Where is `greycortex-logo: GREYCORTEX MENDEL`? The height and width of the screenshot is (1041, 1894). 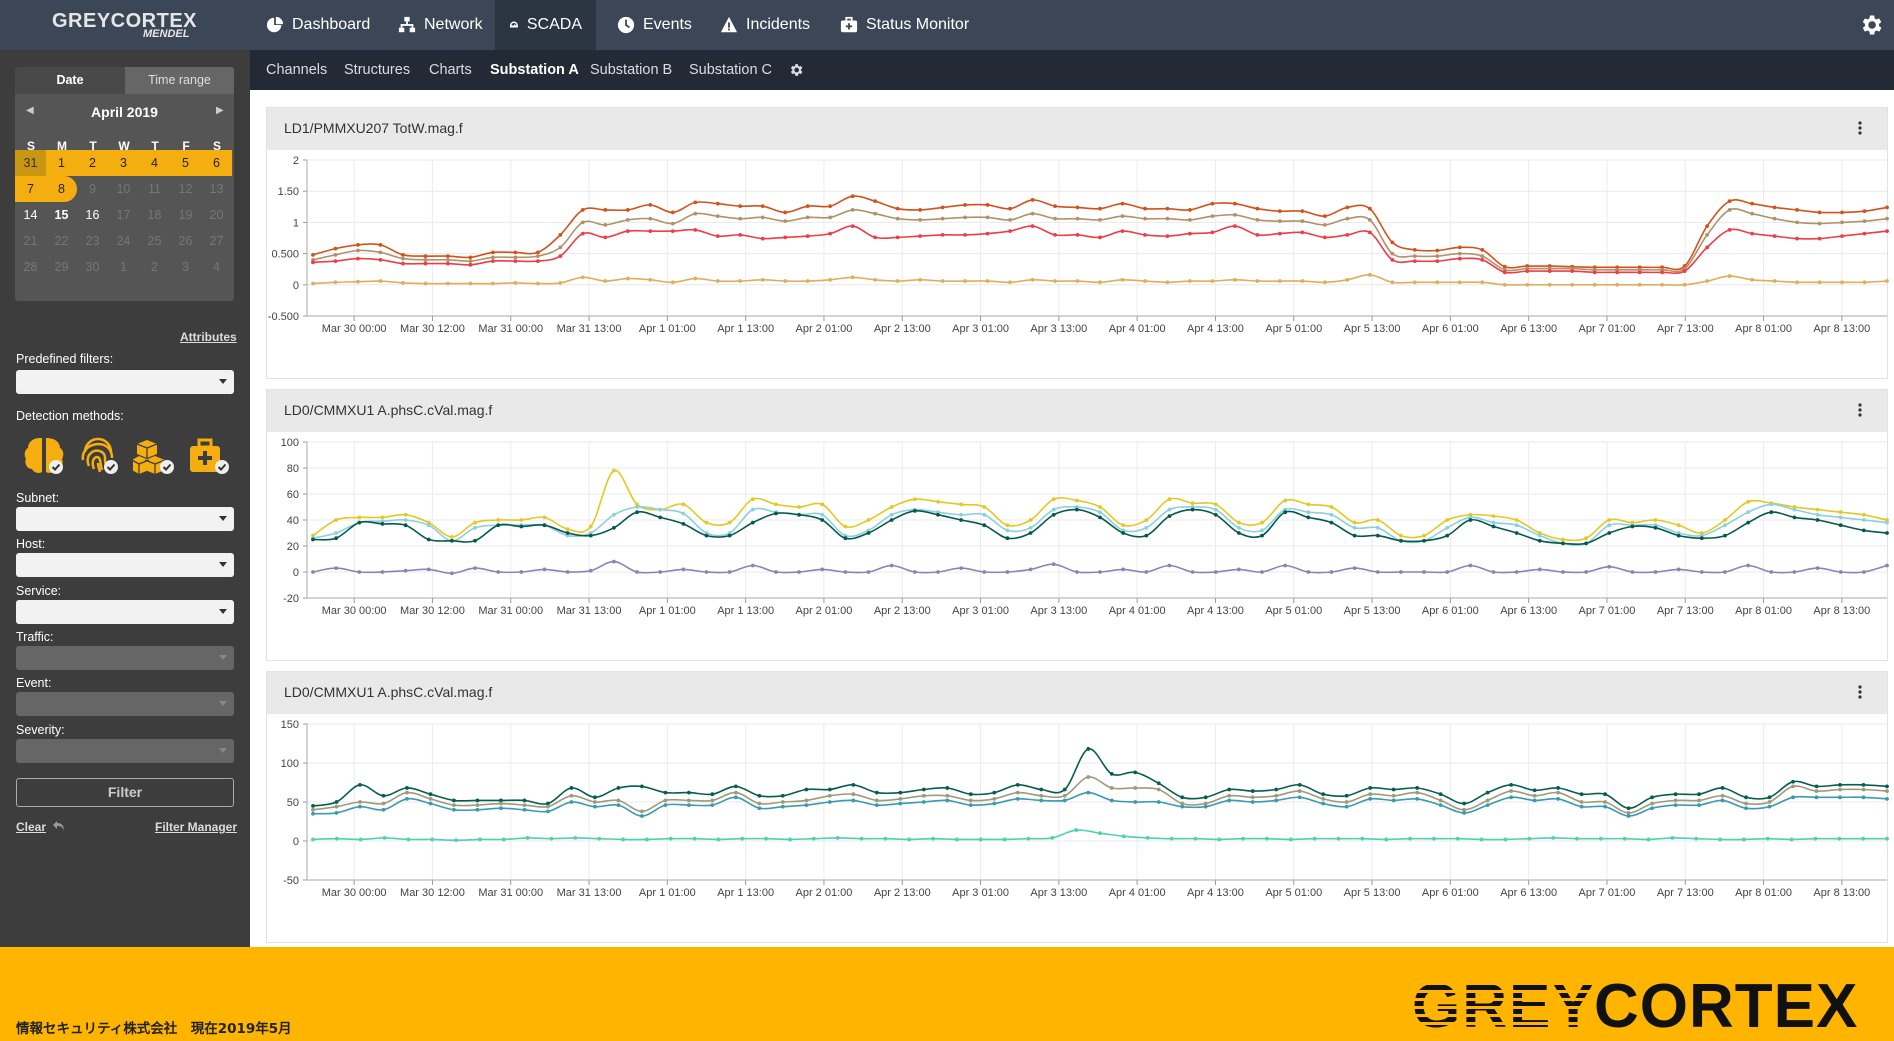
greycortex-logo: GREYCORTEX MENDEL is located at coordinates (125, 25).